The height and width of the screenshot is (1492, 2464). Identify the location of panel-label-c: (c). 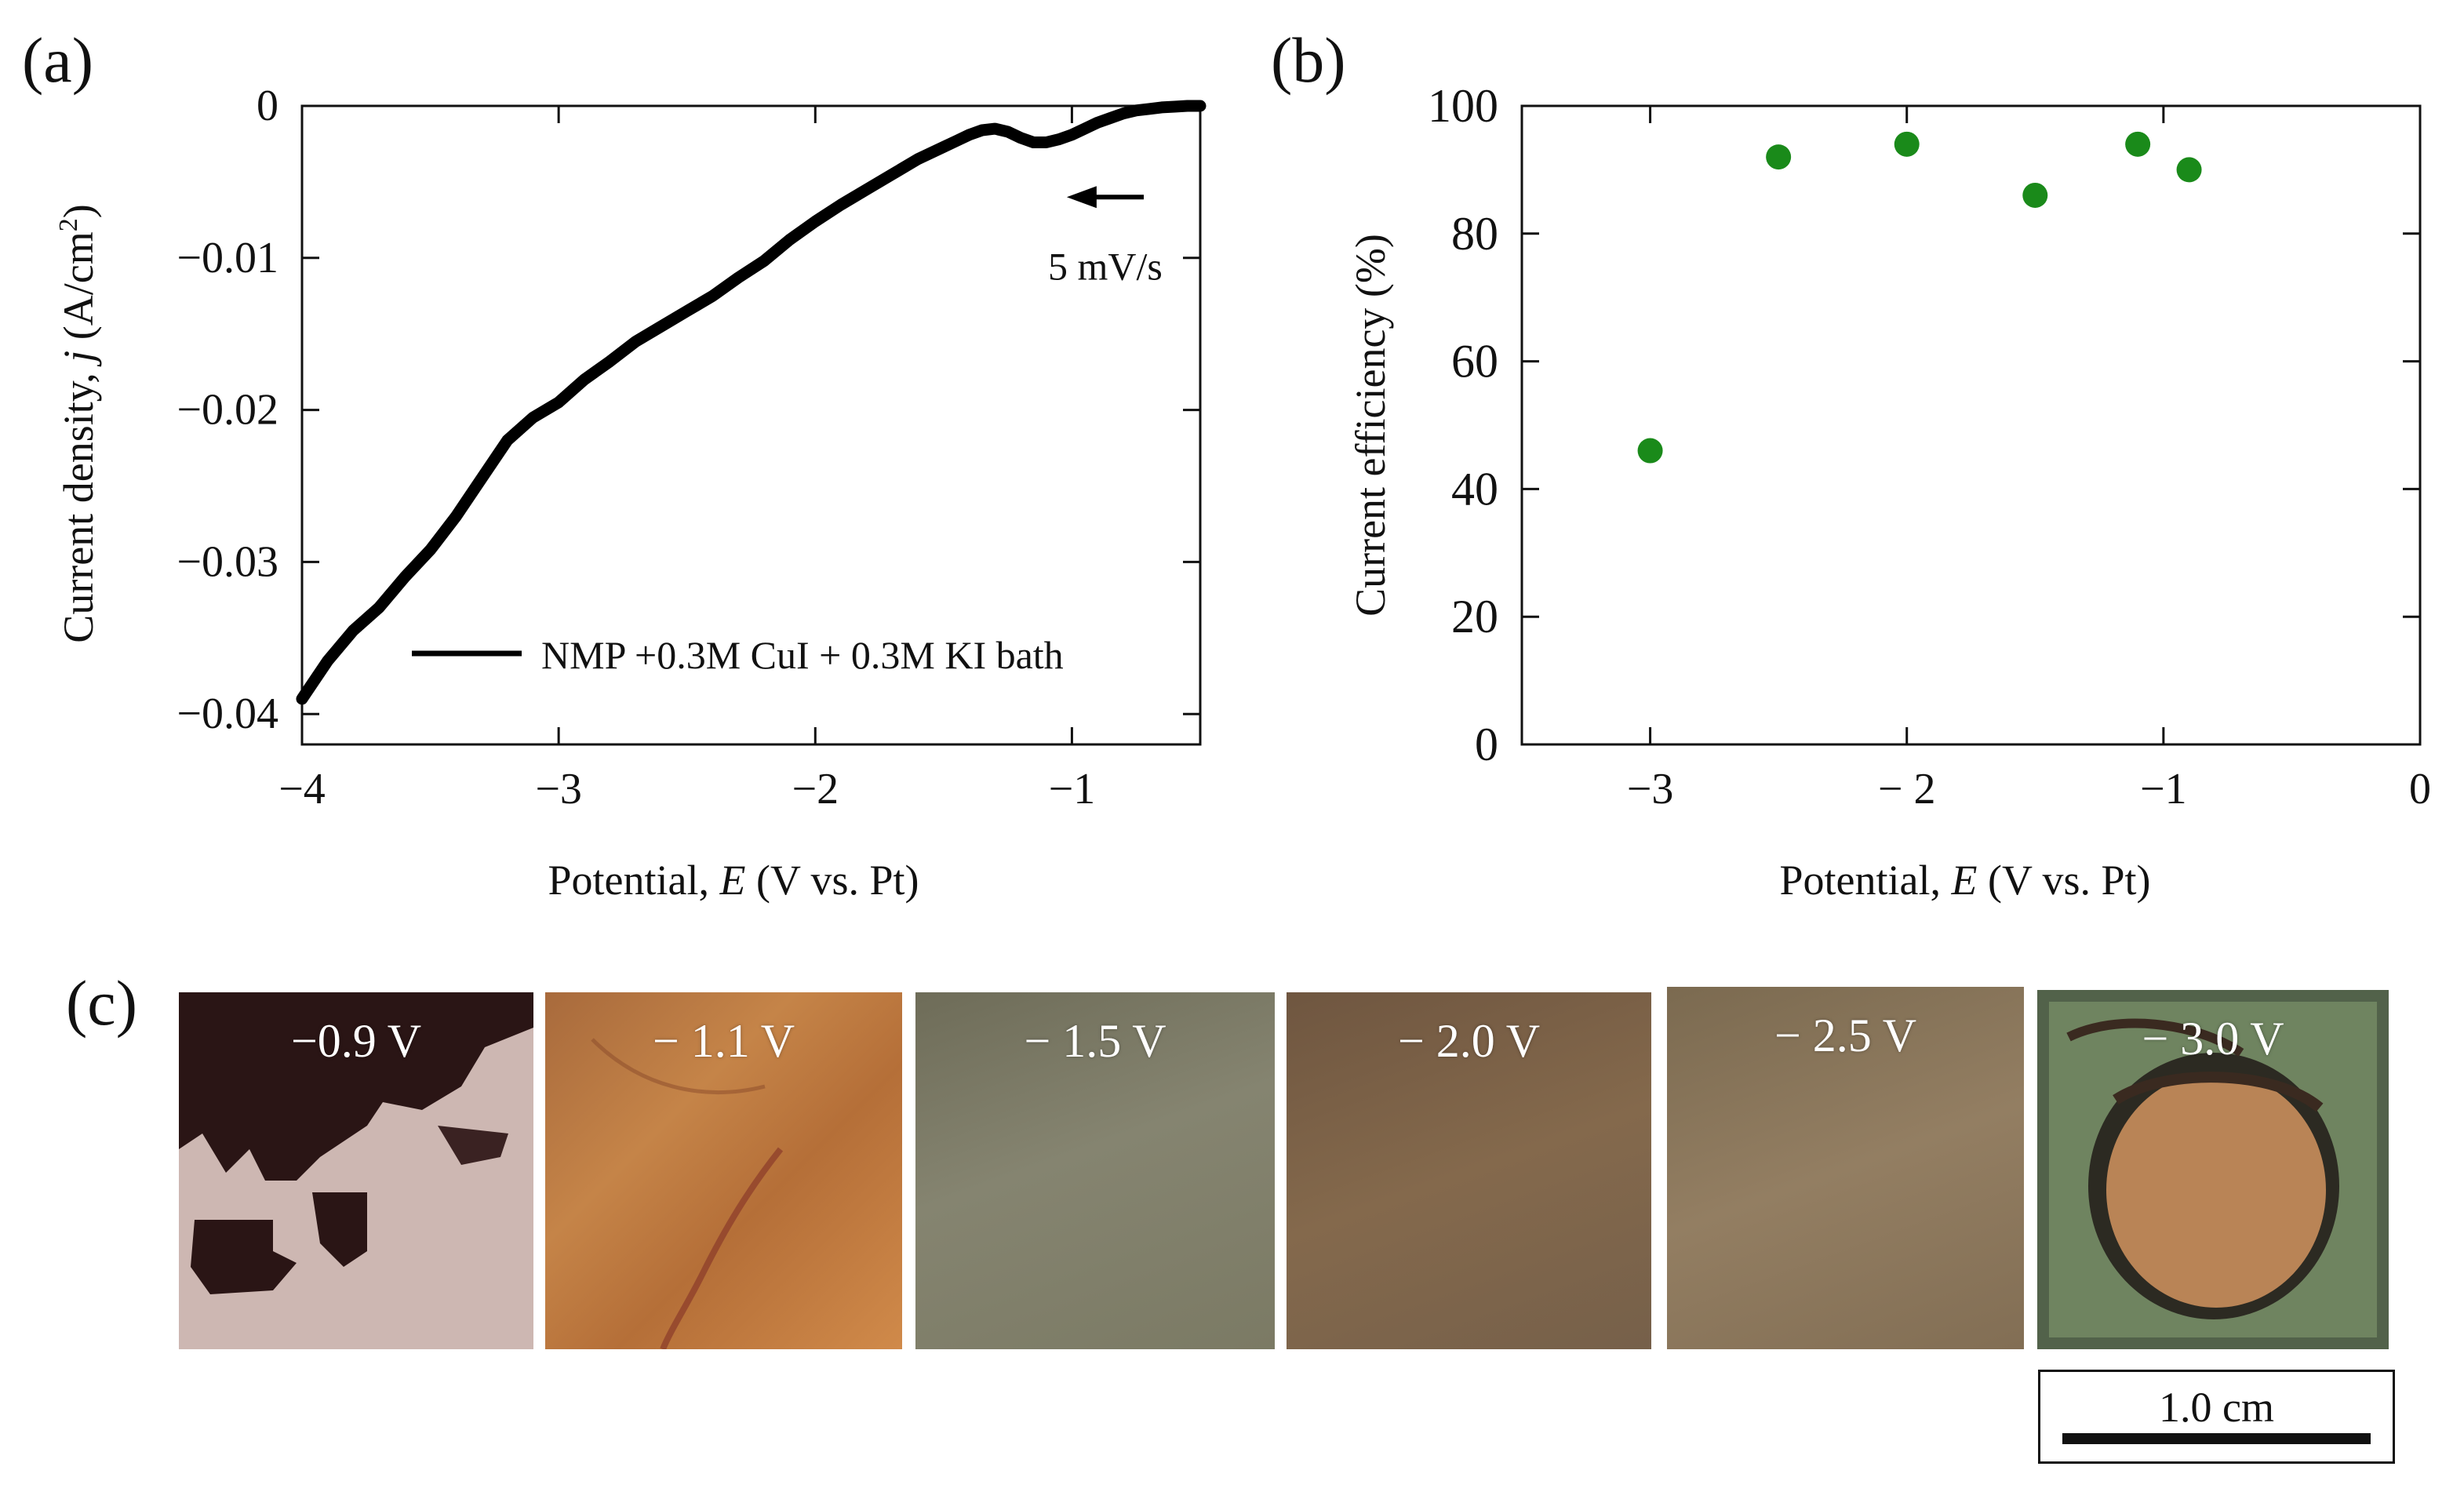
(102, 1003).